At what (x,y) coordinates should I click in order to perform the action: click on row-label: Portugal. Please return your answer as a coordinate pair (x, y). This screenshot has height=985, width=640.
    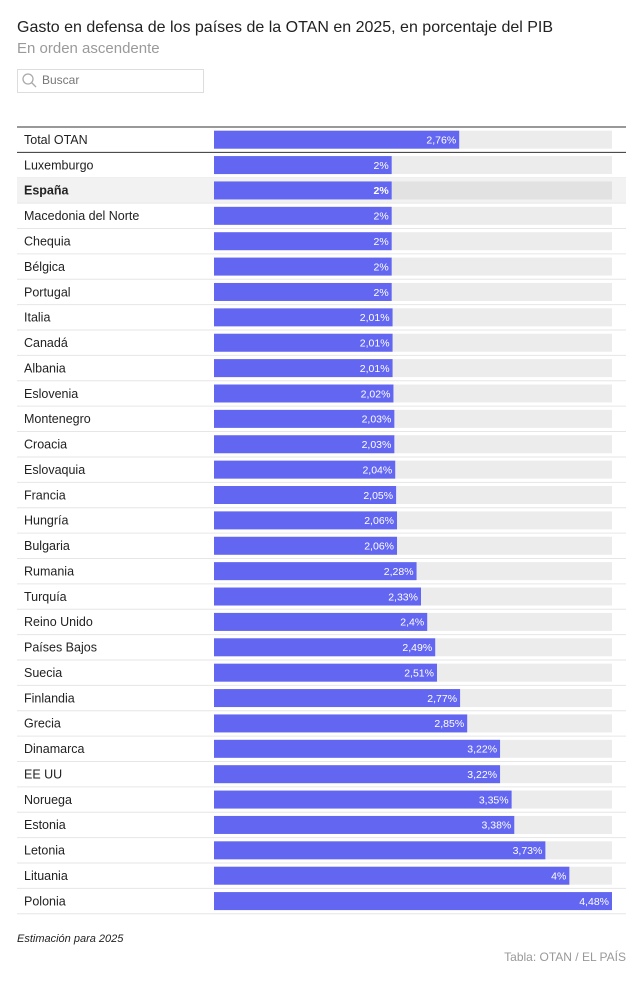
    Looking at the image, I should click on (47, 292).